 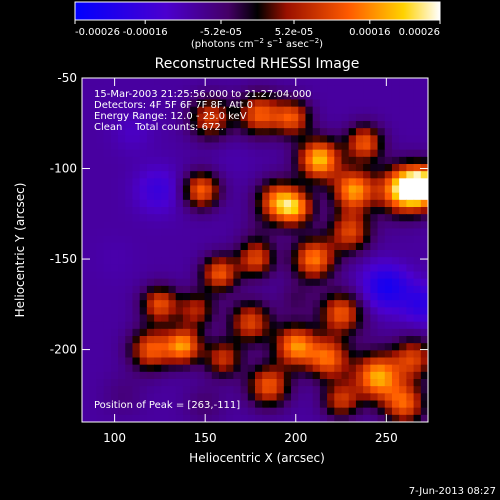 I want to click on y-tick-label: -100, so click(x=63, y=169).